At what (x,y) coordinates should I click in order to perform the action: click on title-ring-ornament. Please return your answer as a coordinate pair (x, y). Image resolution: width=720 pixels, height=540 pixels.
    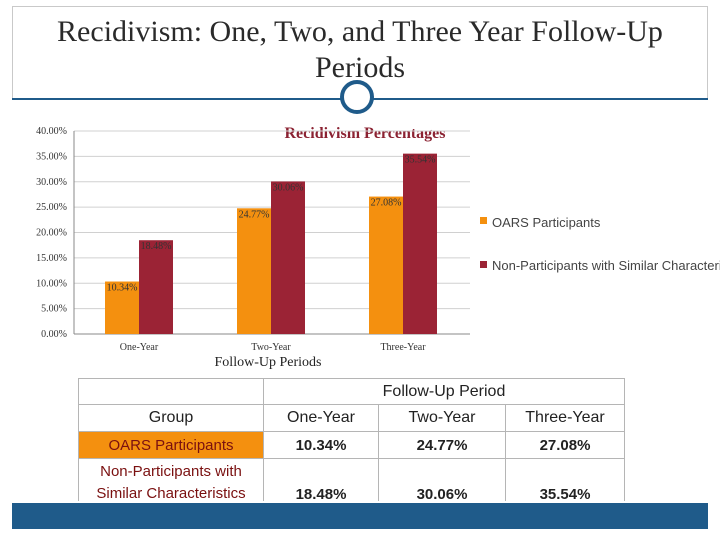
    Looking at the image, I should click on (357, 97).